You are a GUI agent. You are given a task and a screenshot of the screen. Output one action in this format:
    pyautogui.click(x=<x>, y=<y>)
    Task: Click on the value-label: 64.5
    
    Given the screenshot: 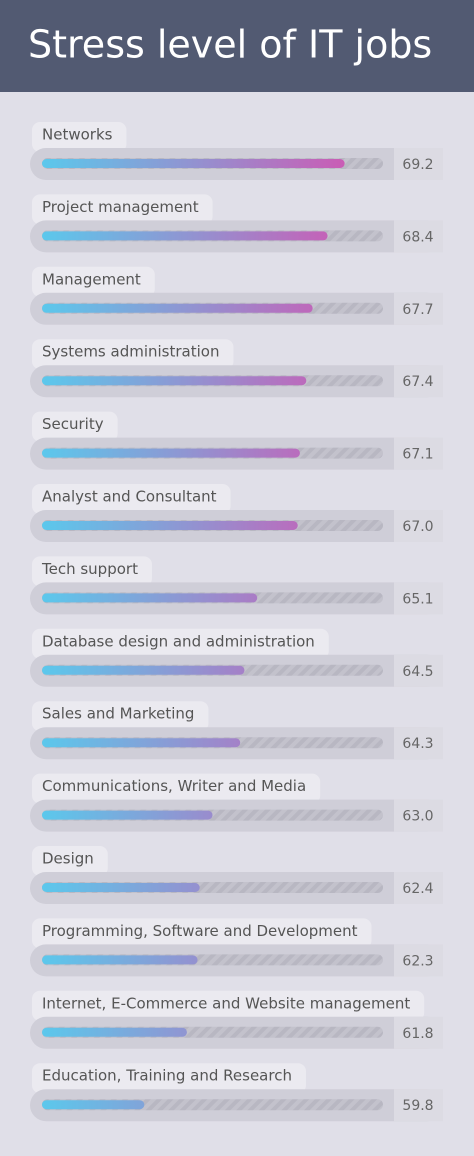 What is the action you would take?
    pyautogui.click(x=417, y=672)
    